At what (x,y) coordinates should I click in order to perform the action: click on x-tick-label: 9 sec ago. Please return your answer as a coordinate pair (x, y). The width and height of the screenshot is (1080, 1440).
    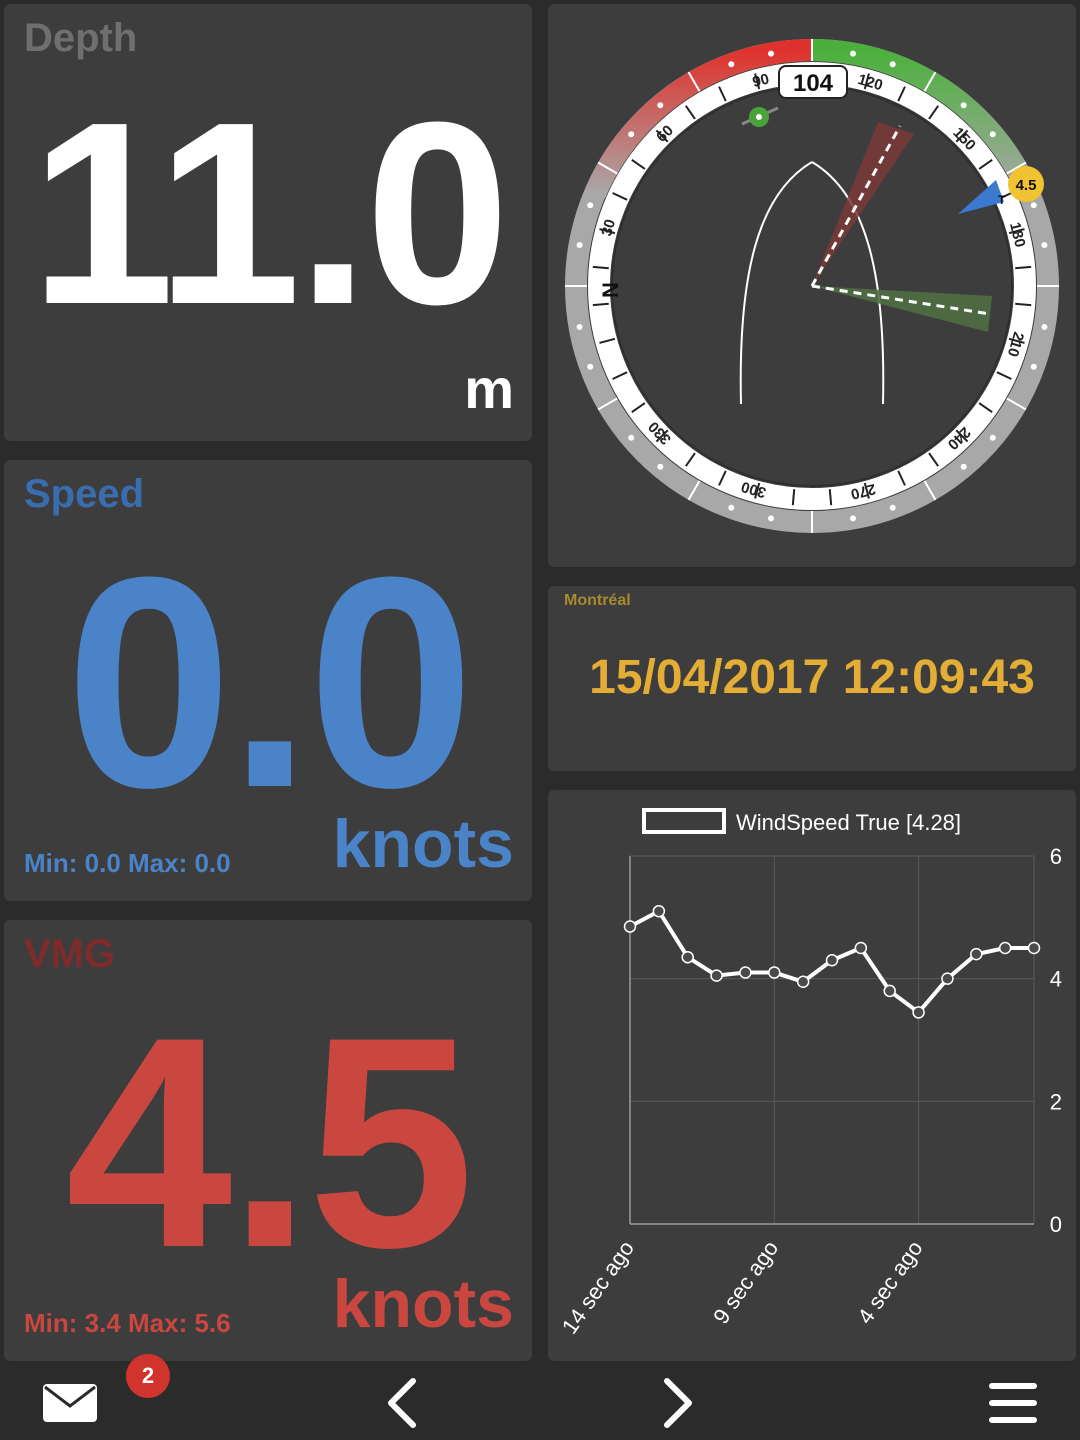
    Looking at the image, I should click on (745, 1282).